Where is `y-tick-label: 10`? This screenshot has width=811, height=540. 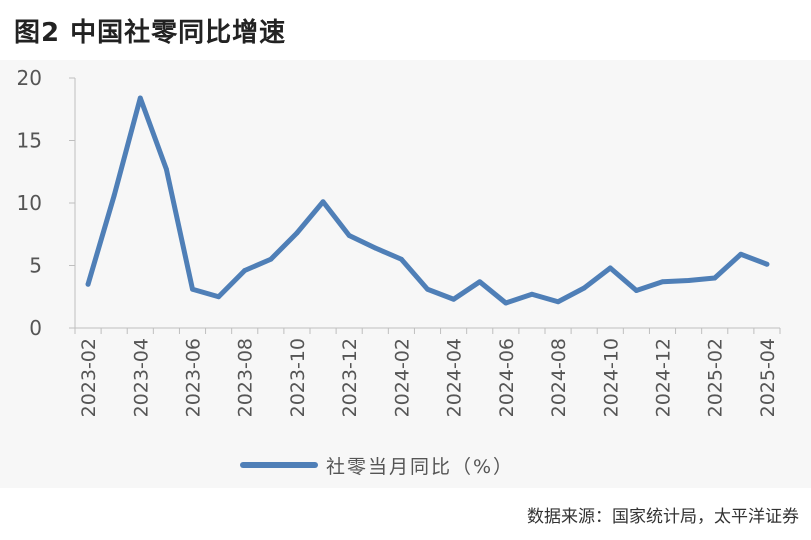
y-tick-label: 10 is located at coordinates (29, 203).